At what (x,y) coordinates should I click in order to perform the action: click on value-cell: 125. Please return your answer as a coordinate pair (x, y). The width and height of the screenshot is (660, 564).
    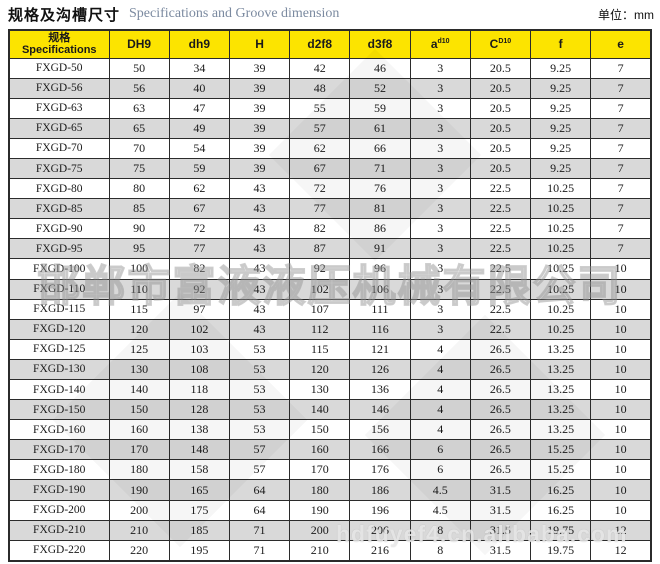
    Looking at the image, I should click on (139, 349).